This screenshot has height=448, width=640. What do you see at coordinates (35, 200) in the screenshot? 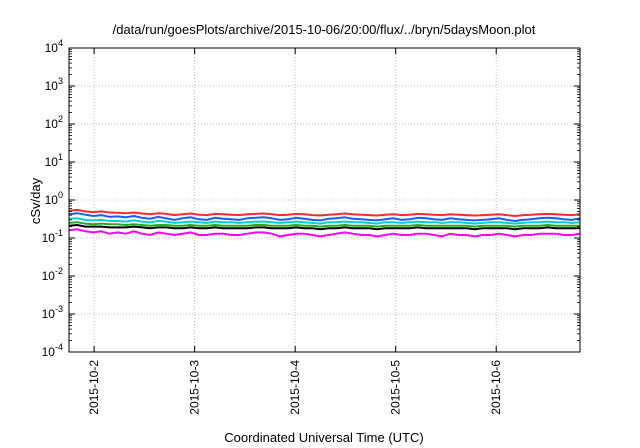
I see `y-axis-label: cSv/day` at bounding box center [35, 200].